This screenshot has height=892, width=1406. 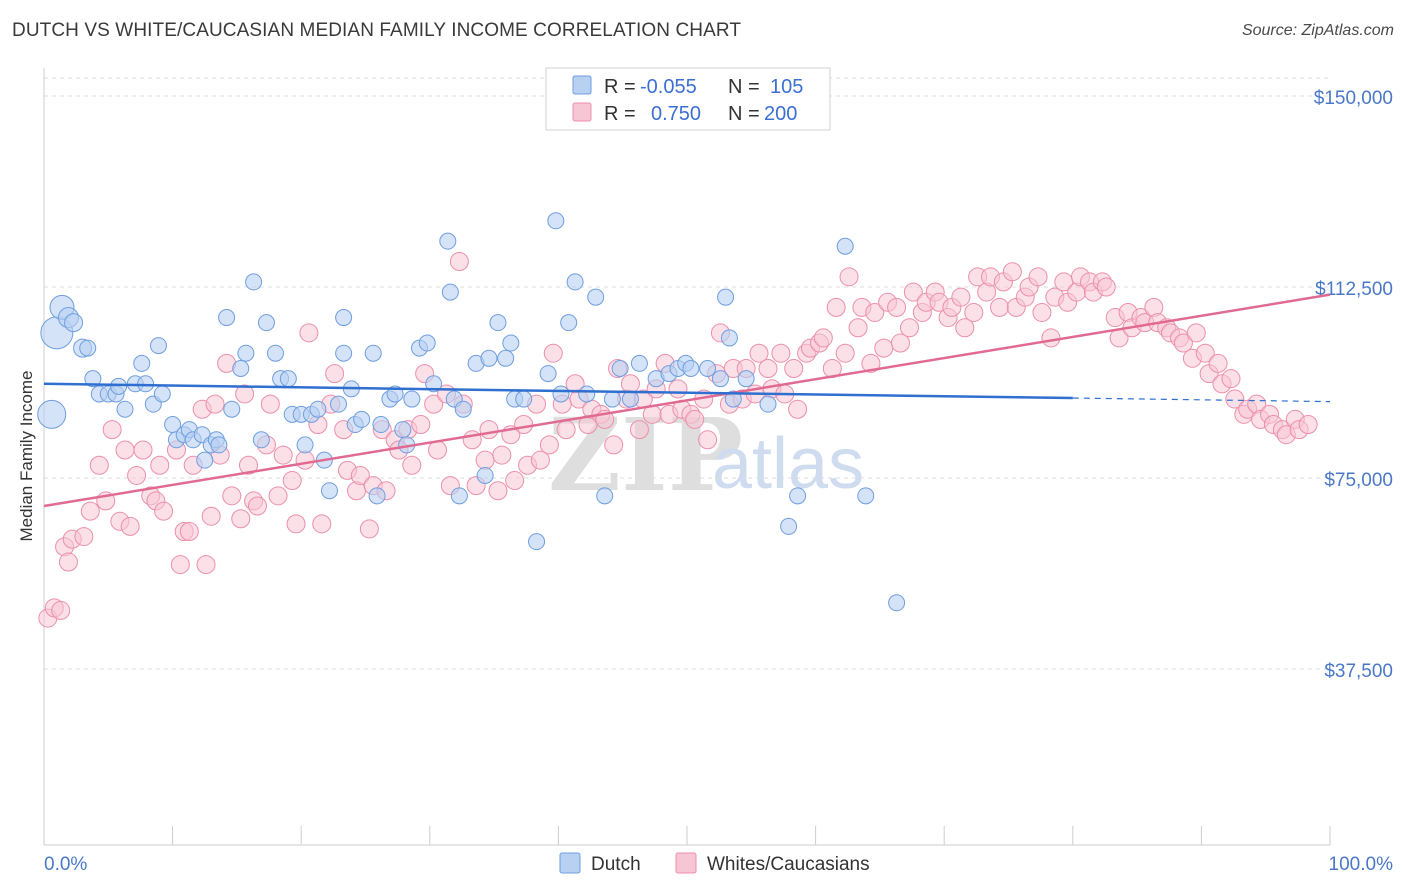 I want to click on y-axis-label: Median Family Income, so click(x=26, y=455).